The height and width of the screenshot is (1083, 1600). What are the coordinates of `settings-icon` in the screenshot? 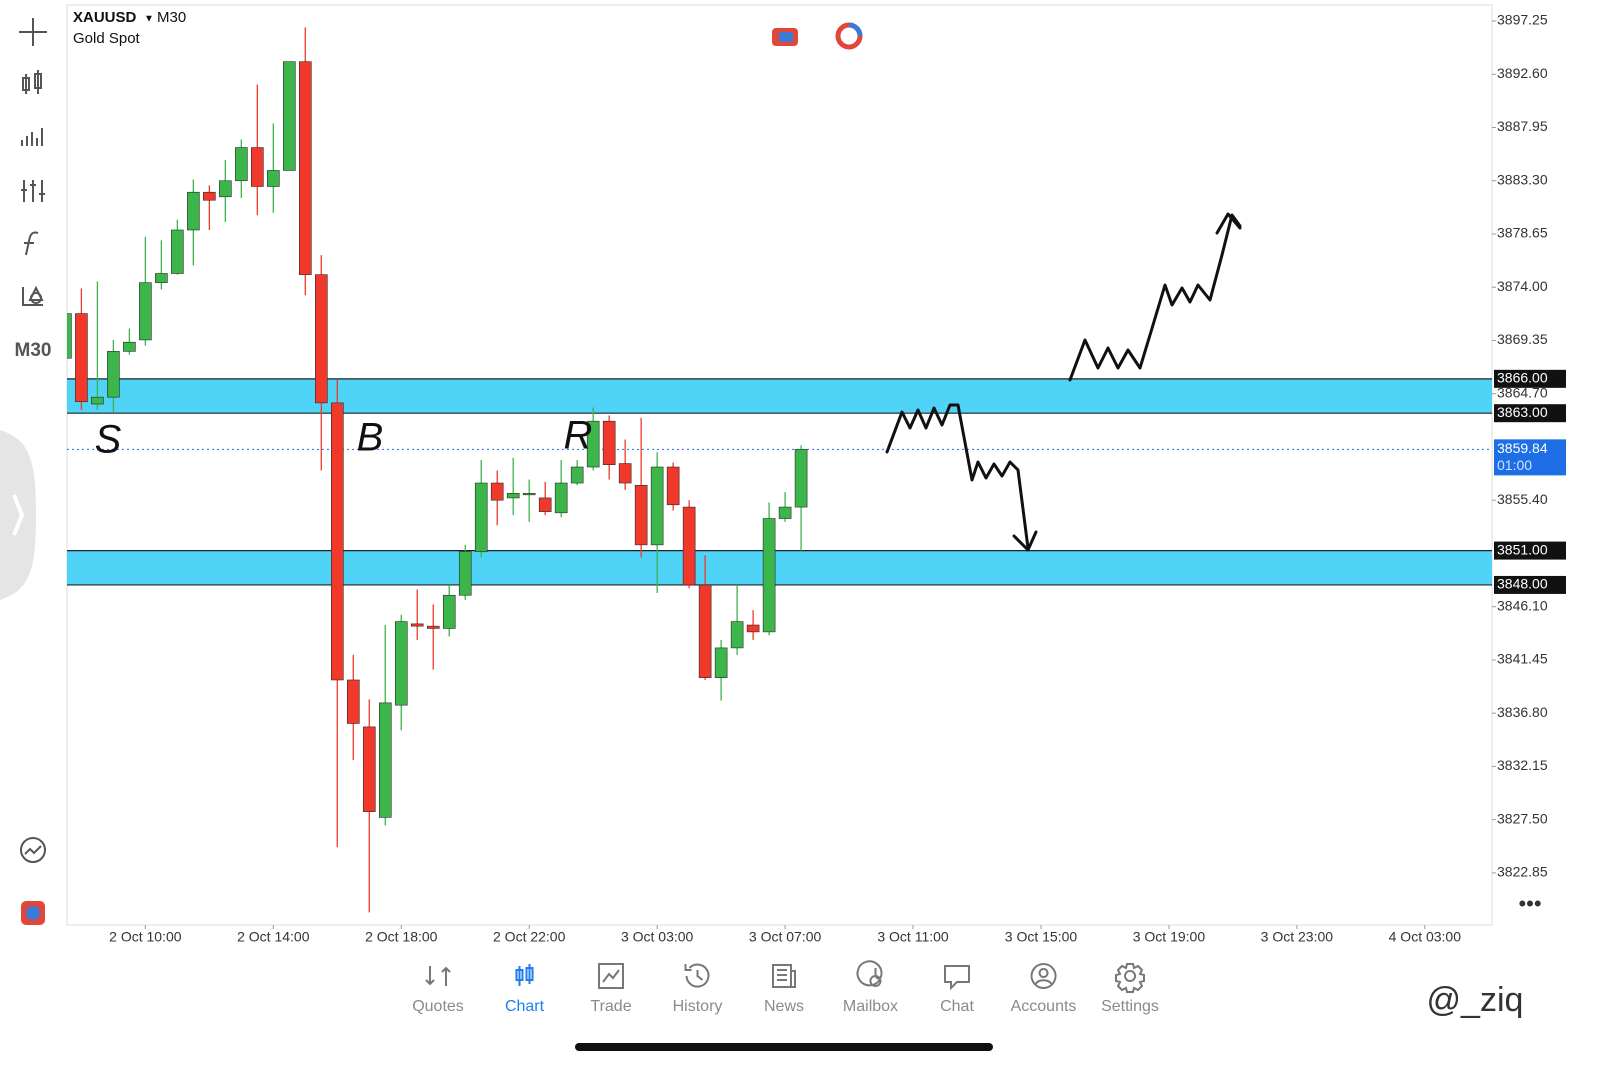 It's located at (33, 191).